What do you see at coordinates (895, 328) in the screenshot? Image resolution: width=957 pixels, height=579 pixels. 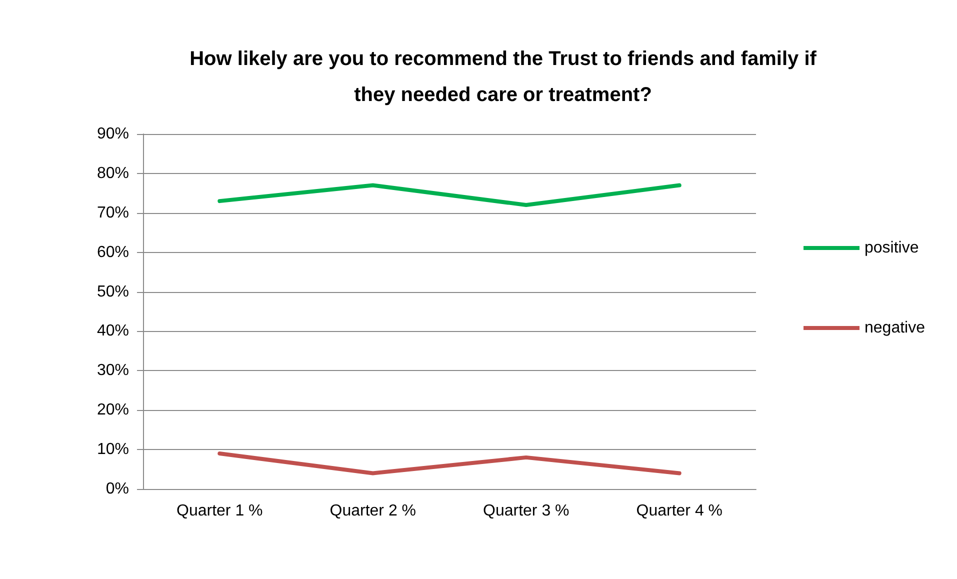 I see `legend-label: negative` at bounding box center [895, 328].